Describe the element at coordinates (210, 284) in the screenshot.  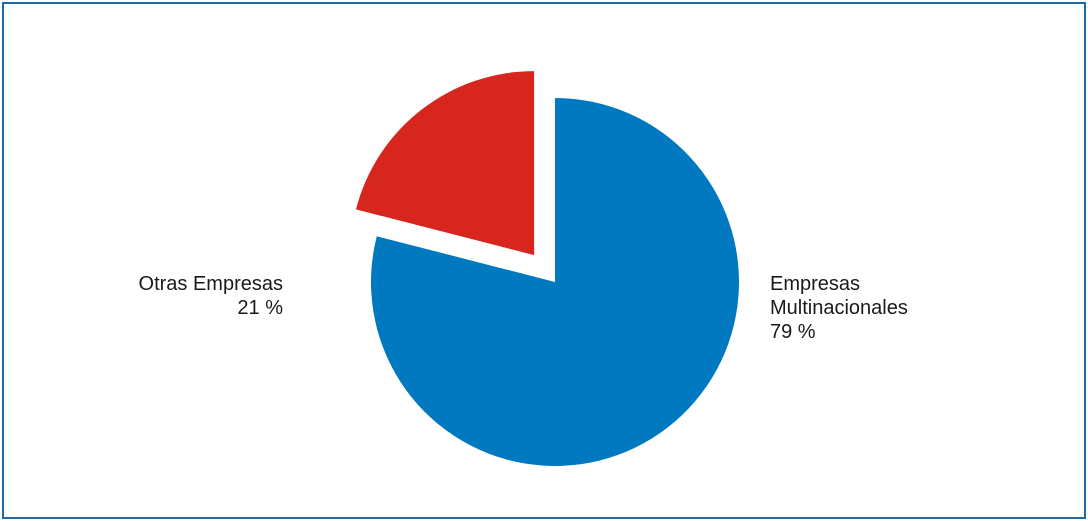
I see `slice-label-otras-empresas: Otras Empresas` at that location.